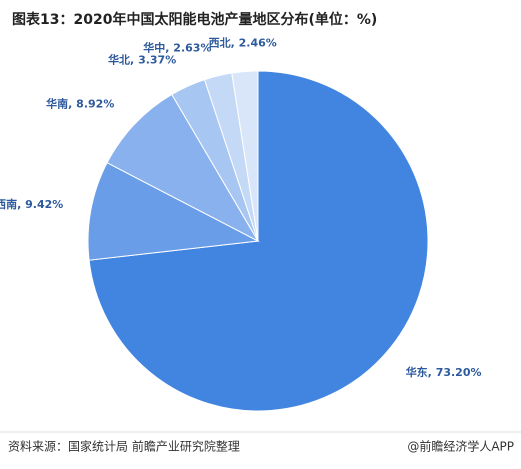 This screenshot has width=521, height=469. I want to click on data-label: 华北, 3.37%, so click(142, 60).